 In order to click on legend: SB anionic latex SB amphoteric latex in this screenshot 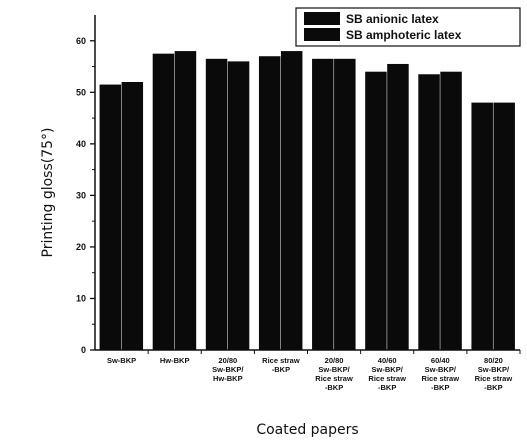, I will do `click(408, 27)`.